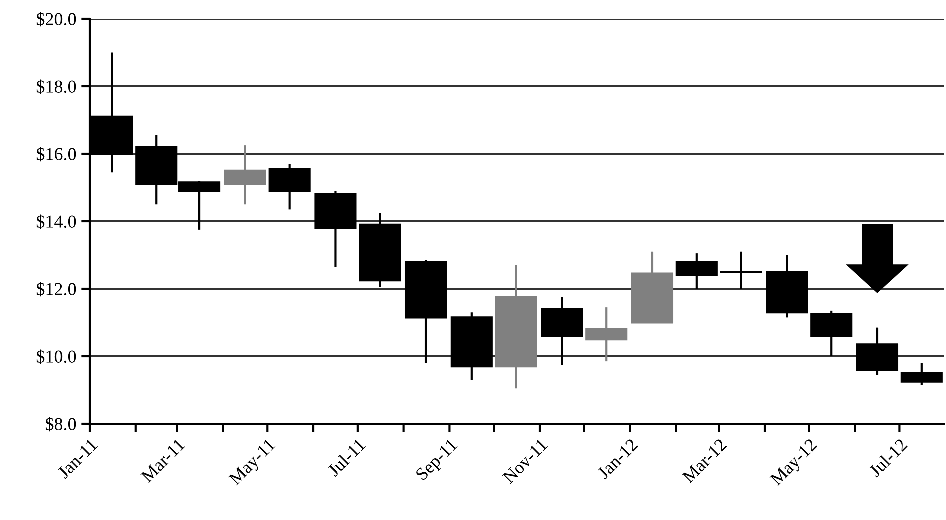  Describe the element at coordinates (56, 357) in the screenshot. I see `y-tick-label: $10.0` at that location.